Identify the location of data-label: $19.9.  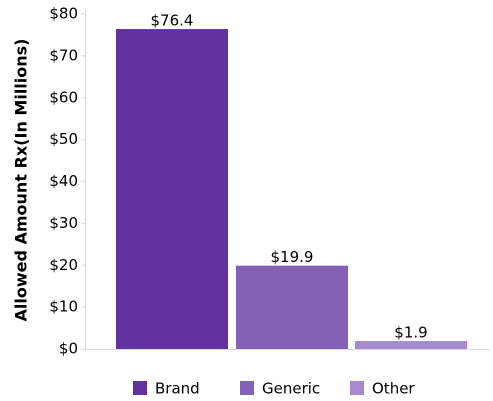
(292, 257).